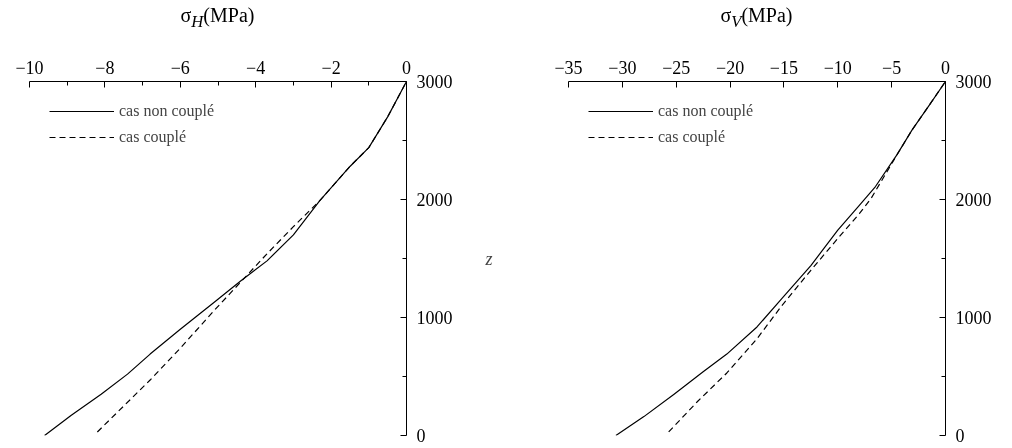  What do you see at coordinates (217, 18) in the screenshot?
I see `x-axis-title: σ$_{H}$(MPa)` at bounding box center [217, 18].